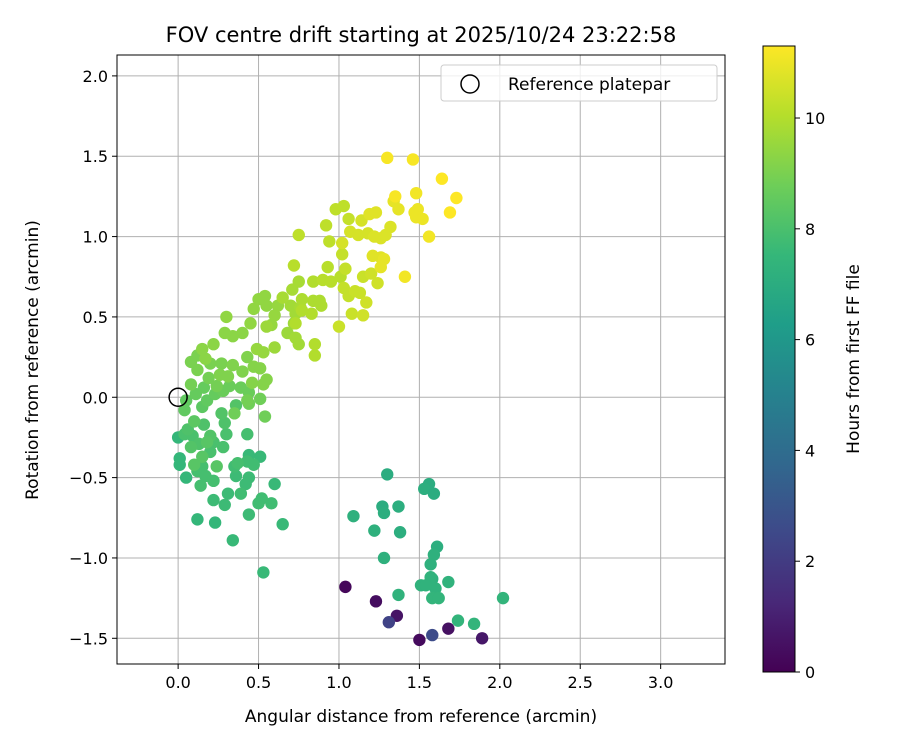 The width and height of the screenshot is (900, 750). I want to click on y-tick-label: 0.0, so click(95, 397).